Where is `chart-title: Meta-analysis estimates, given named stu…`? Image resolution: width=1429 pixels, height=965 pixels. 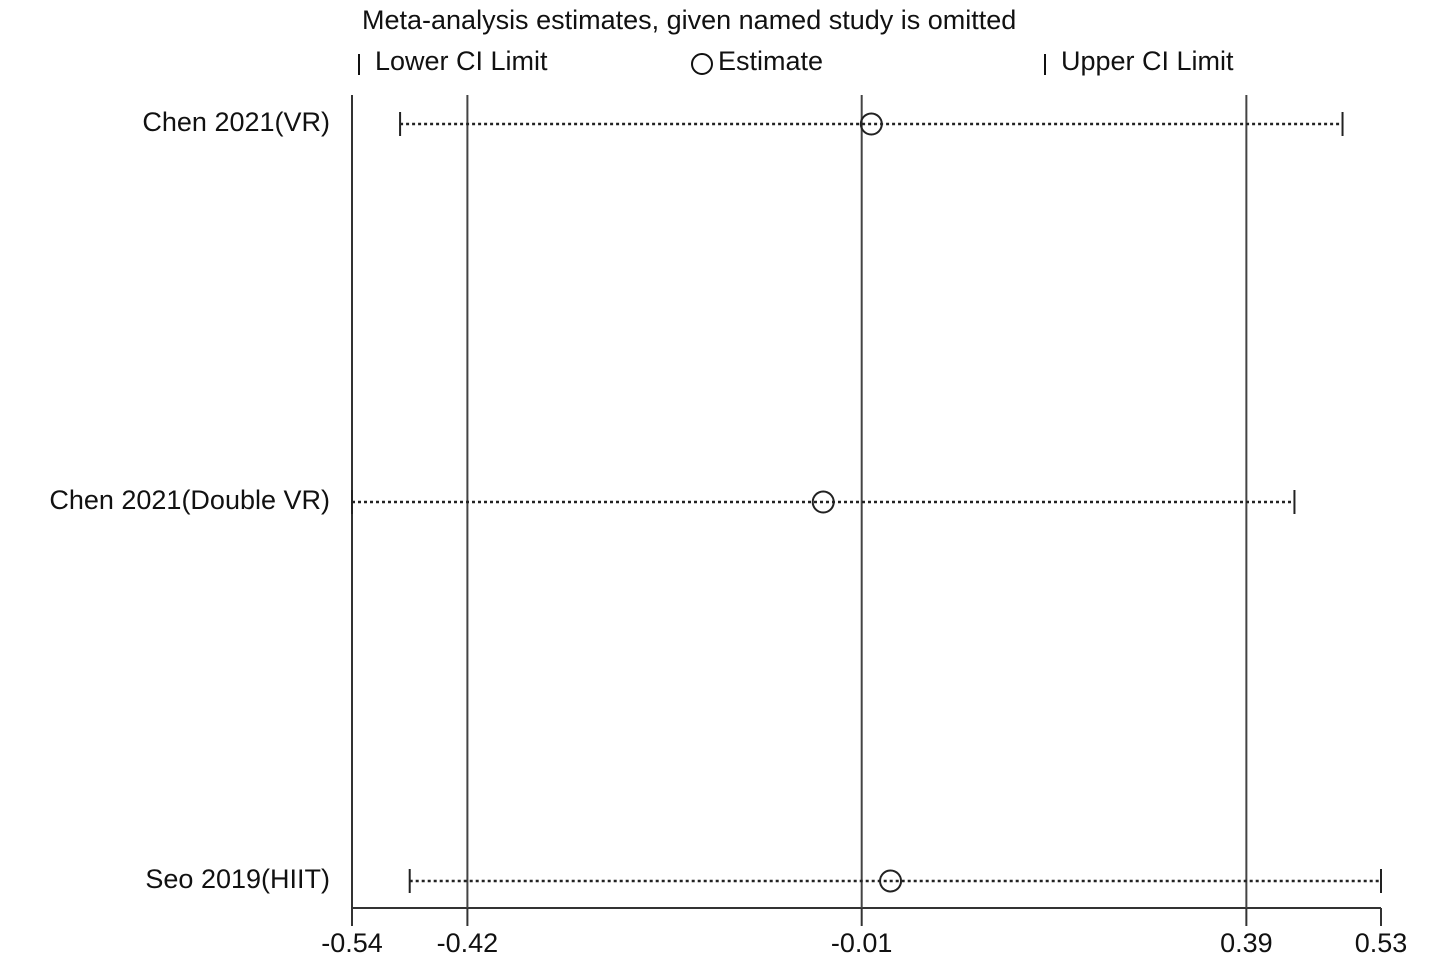
chart-title: Meta-analysis estimates, given named stu… is located at coordinates (689, 20).